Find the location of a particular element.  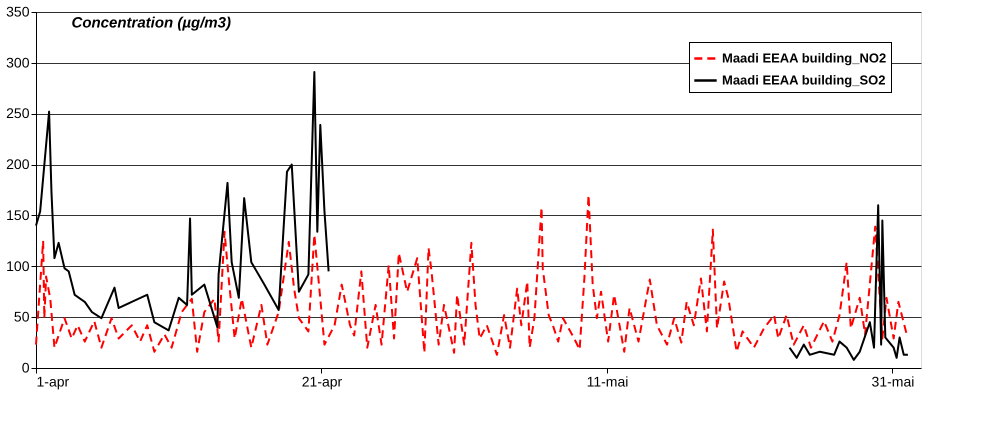

legend-label: Maadi EEAA building_SO2 is located at coordinates (804, 80).